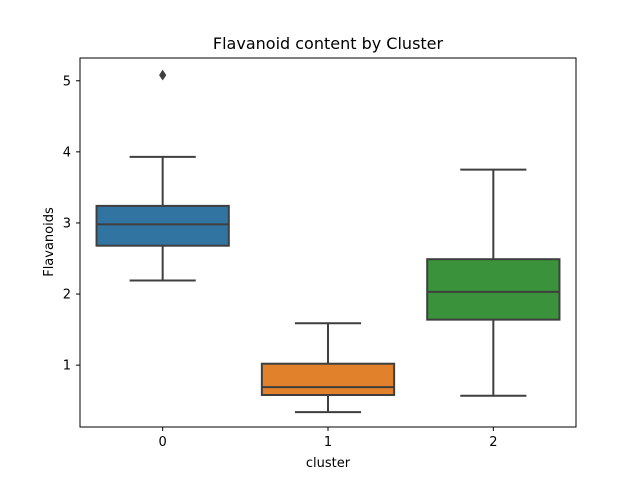  Describe the element at coordinates (328, 379) in the screenshot. I see `cluster-1-box` at that location.